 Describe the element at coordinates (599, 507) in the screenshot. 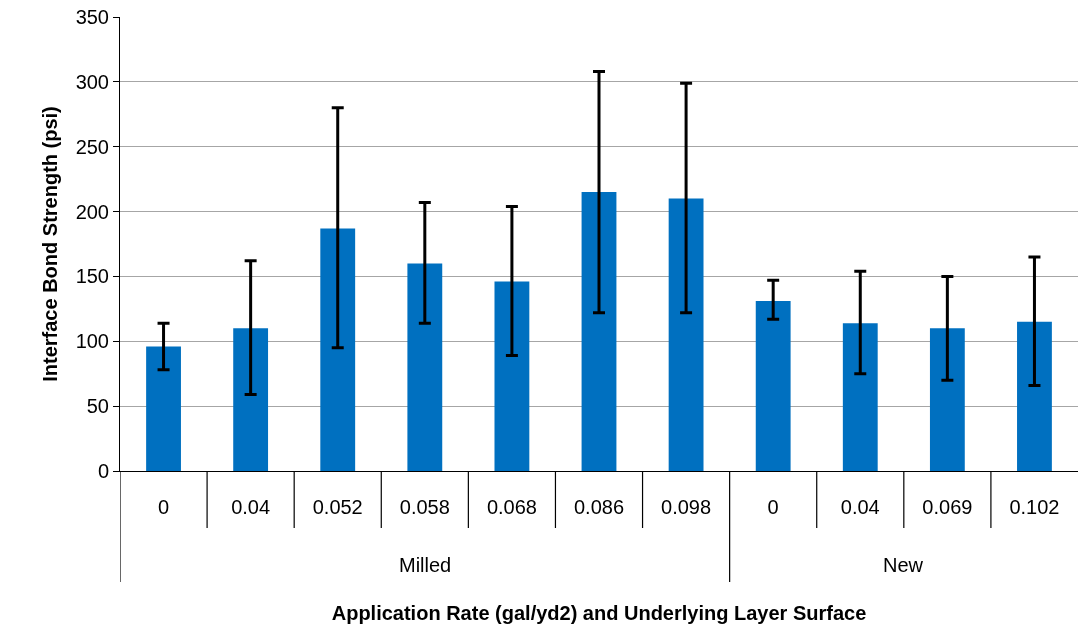

I see `x-tick-label: 0.086` at that location.